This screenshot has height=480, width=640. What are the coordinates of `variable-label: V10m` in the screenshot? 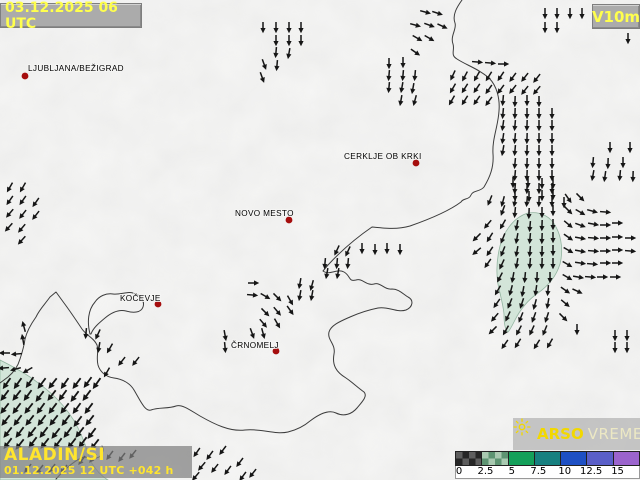 It's located at (615, 16).